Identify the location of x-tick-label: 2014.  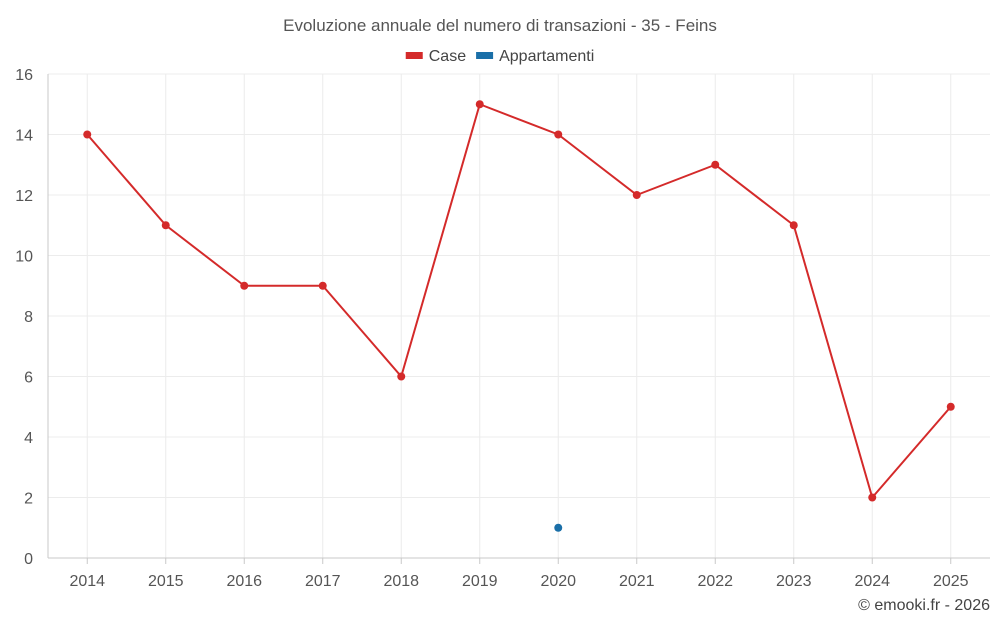
(87, 581).